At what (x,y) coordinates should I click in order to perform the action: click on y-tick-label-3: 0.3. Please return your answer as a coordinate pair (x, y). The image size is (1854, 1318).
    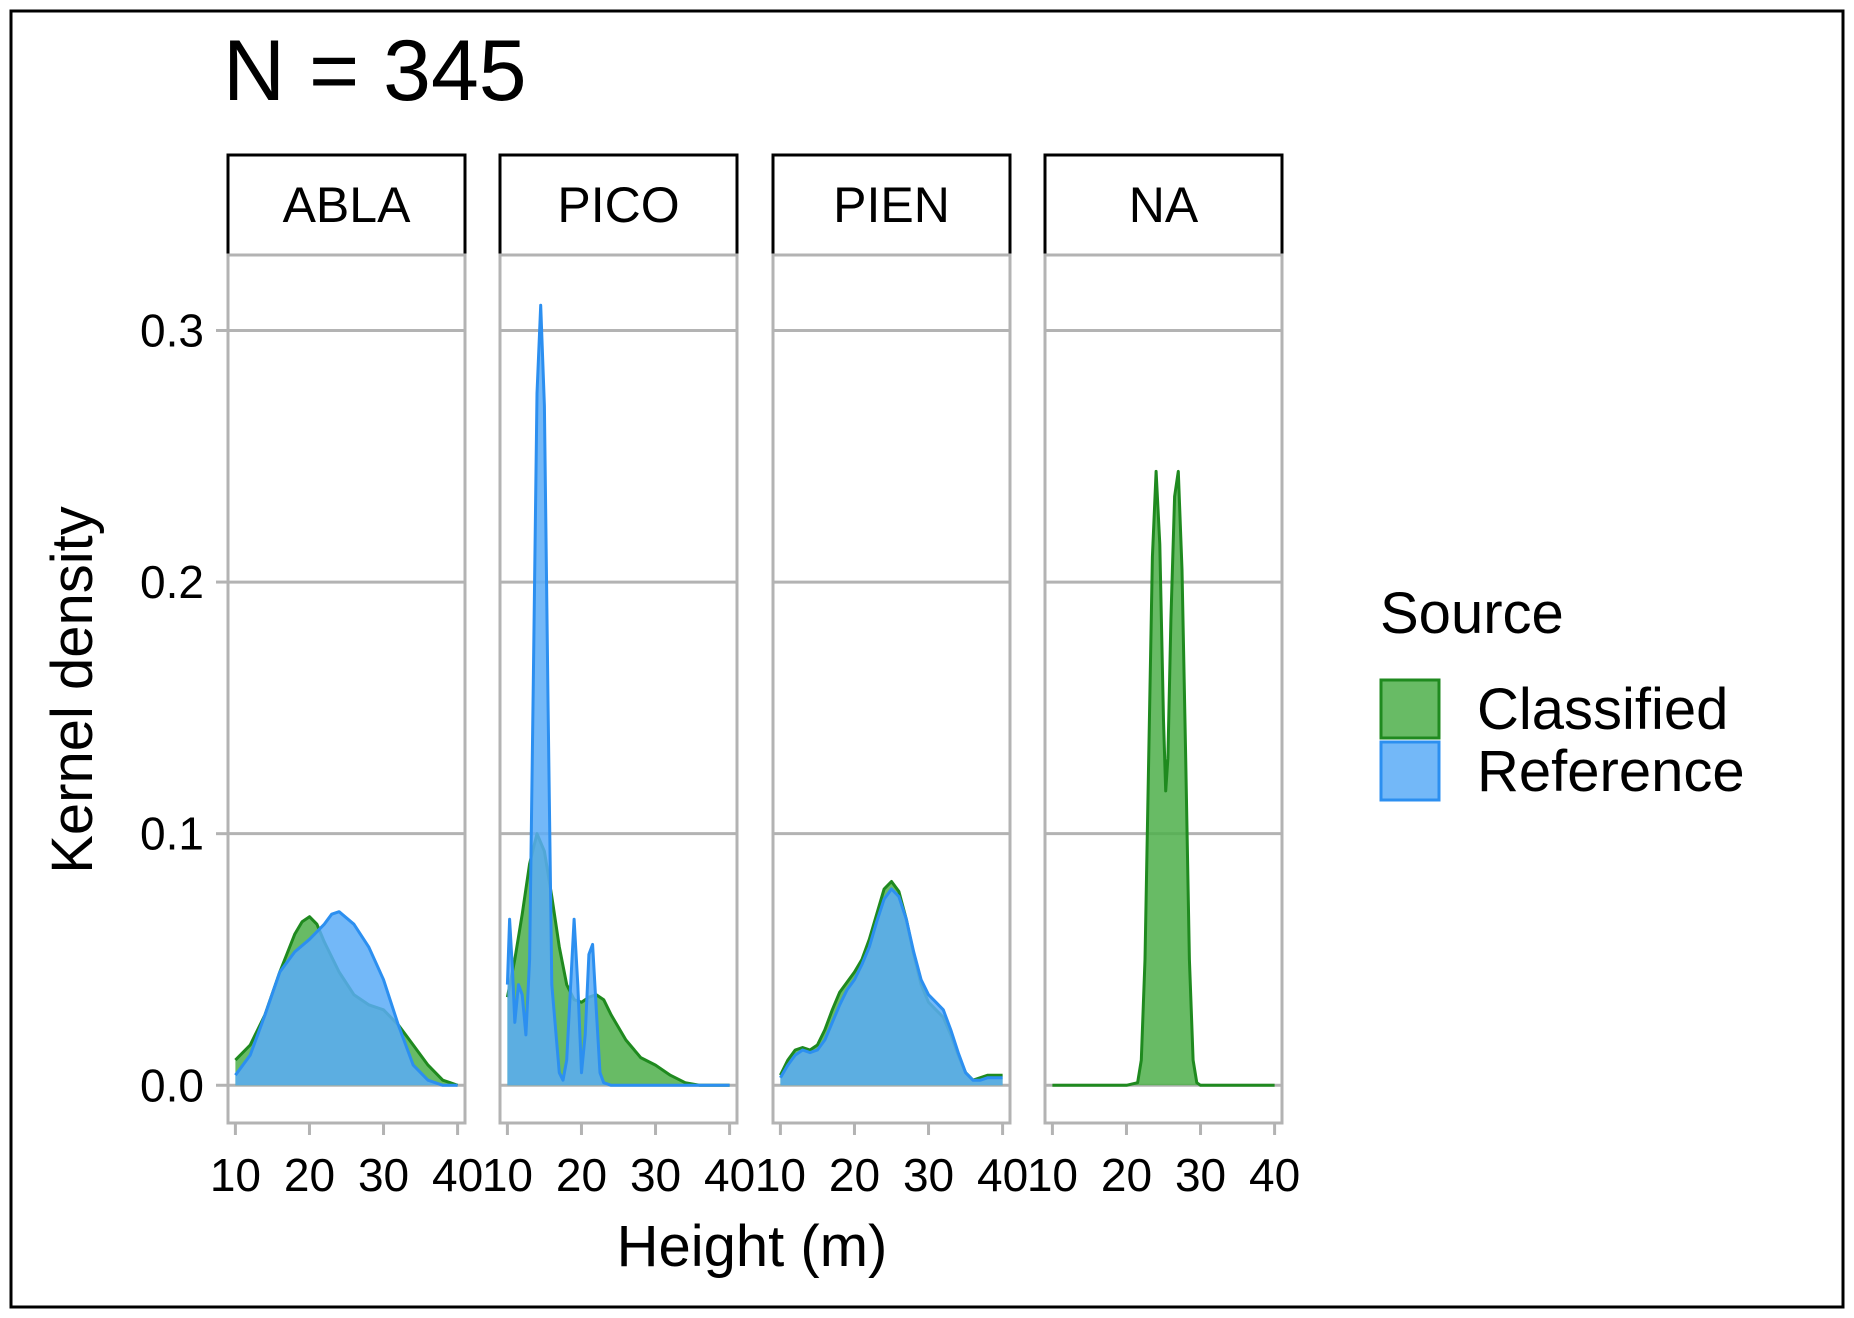
    Looking at the image, I should click on (172, 330).